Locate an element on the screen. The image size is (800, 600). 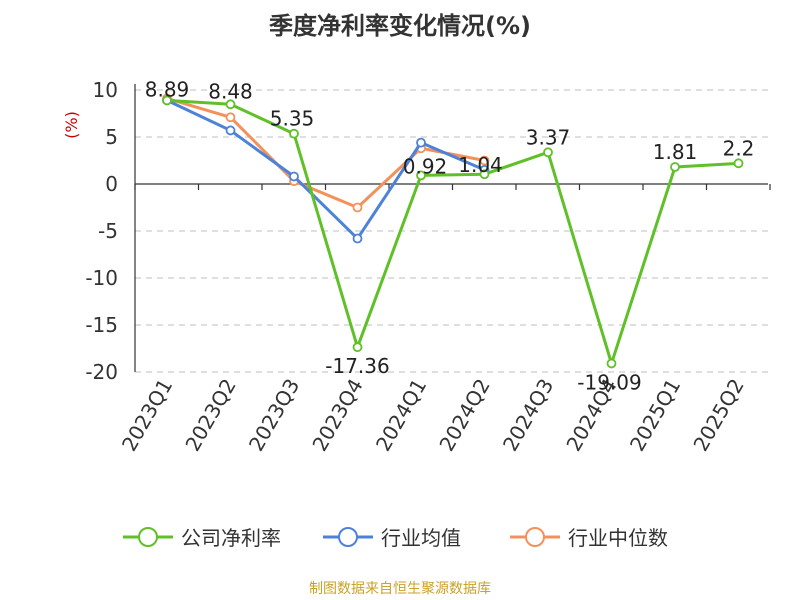
data-label: -19.09 is located at coordinates (609, 382).